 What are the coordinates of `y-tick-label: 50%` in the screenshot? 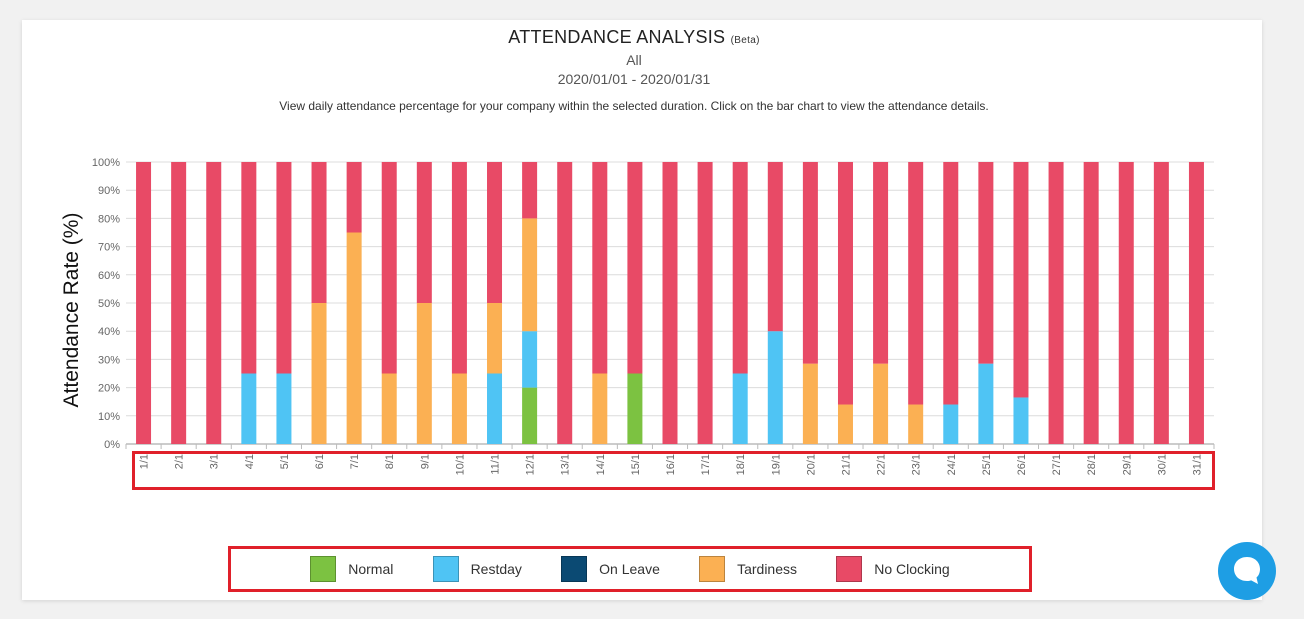 It's located at (109, 304).